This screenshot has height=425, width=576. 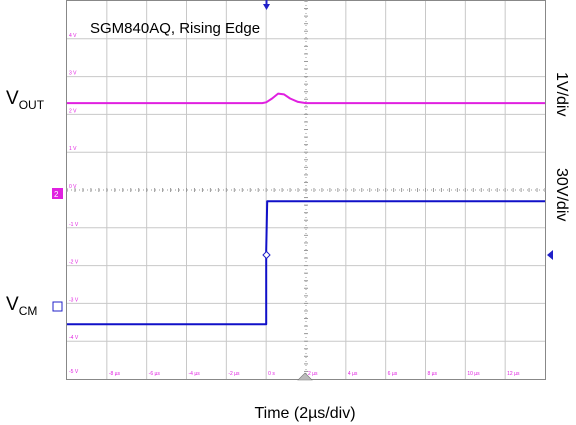 I want to click on t-tick-label: -6 µs, so click(x=155, y=374).